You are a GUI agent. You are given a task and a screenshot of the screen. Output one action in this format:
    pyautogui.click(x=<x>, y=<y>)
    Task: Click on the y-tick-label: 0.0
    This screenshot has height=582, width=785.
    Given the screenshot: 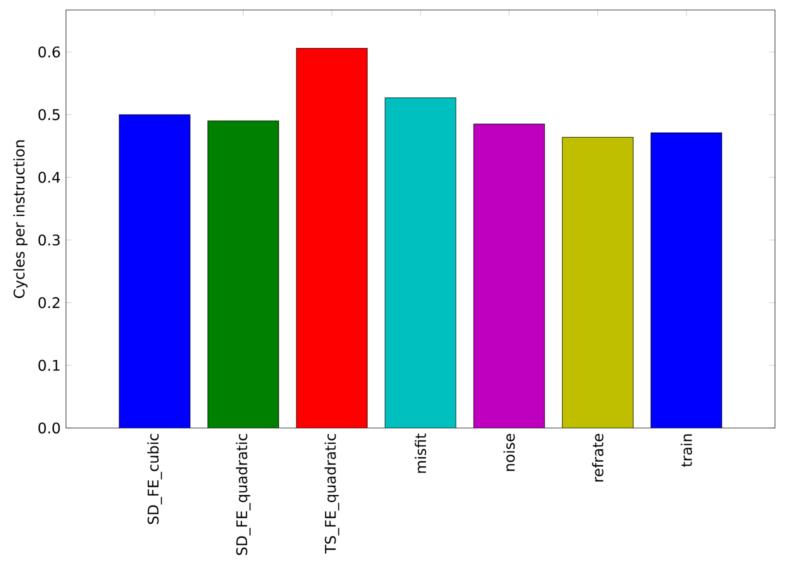 What is the action you would take?
    pyautogui.click(x=49, y=428)
    